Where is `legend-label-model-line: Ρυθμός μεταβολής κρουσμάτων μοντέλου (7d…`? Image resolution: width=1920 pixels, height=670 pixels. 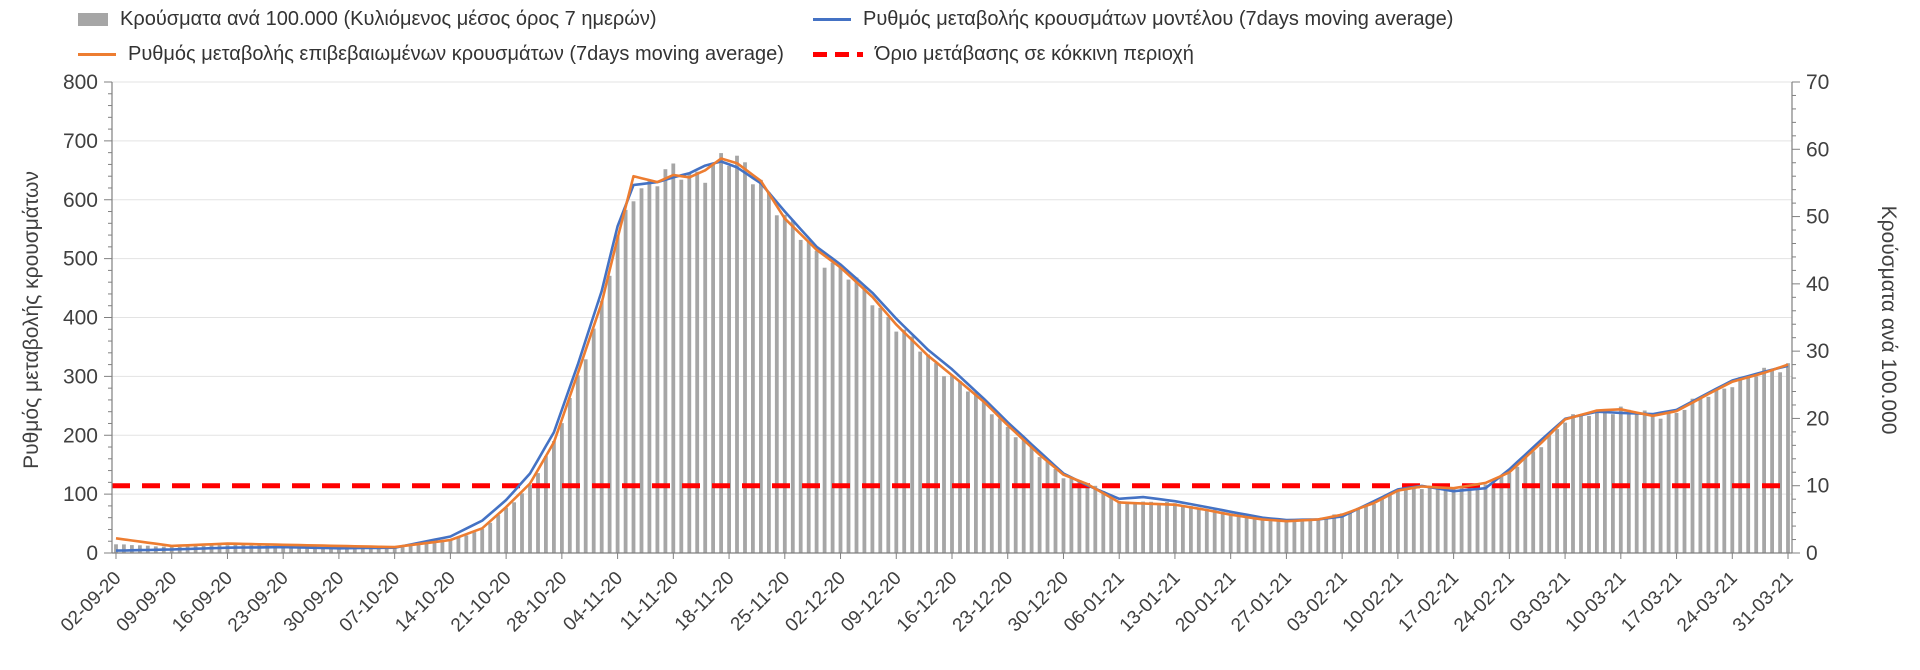 legend-label-model-line: Ρυθμός μεταβολής κρουσμάτων μοντέλου (7d… is located at coordinates (1158, 19).